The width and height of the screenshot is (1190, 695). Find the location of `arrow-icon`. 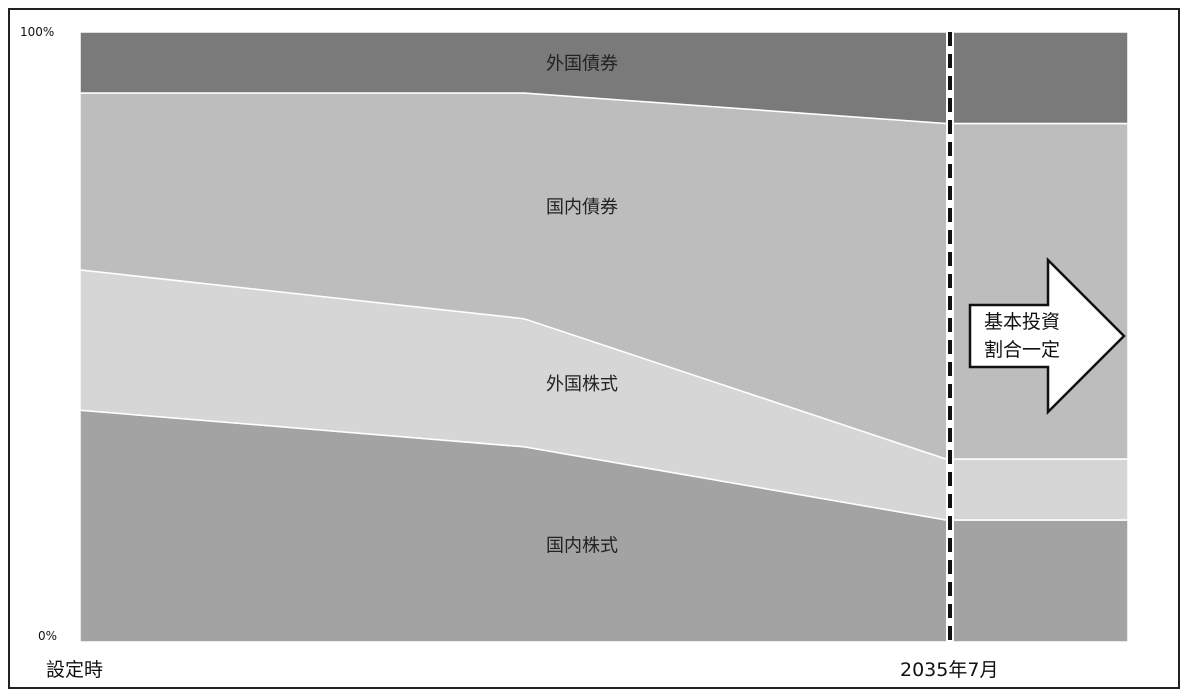

arrow-icon is located at coordinates (1047, 336).